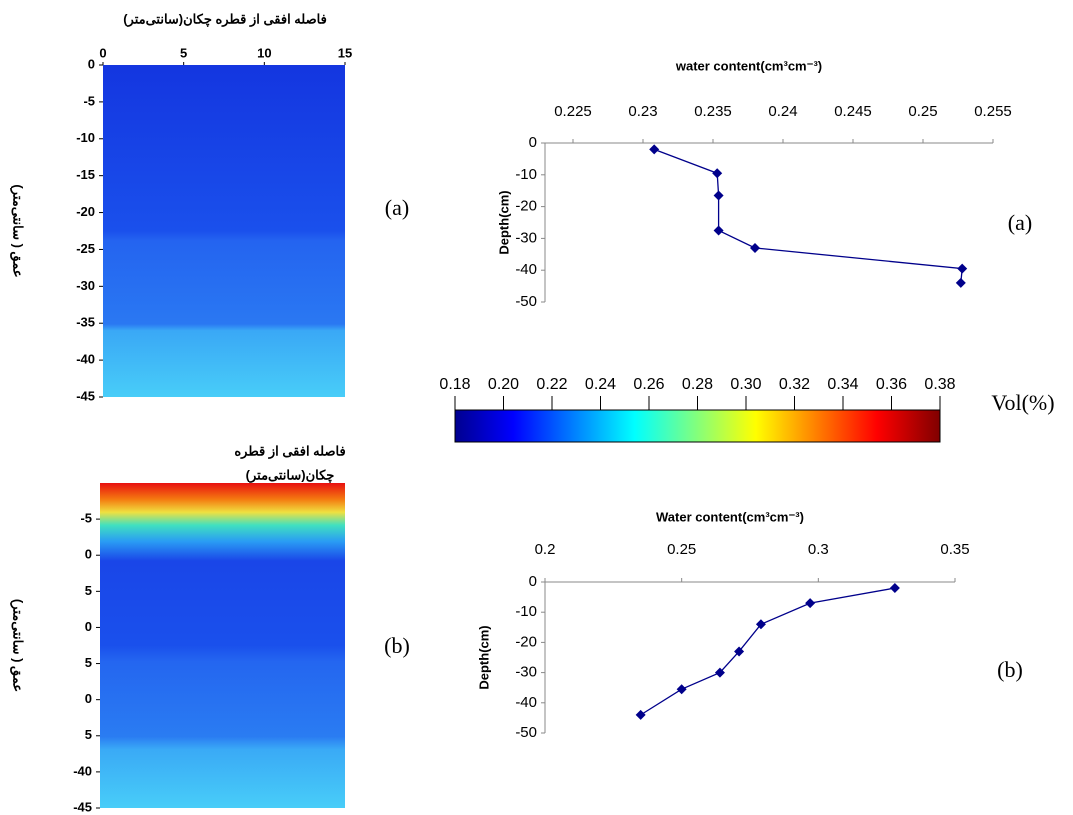 This screenshot has height=815, width=1073. What do you see at coordinates (454, 384) in the screenshot?
I see `colorbar-tick-label: 0.18` at bounding box center [454, 384].